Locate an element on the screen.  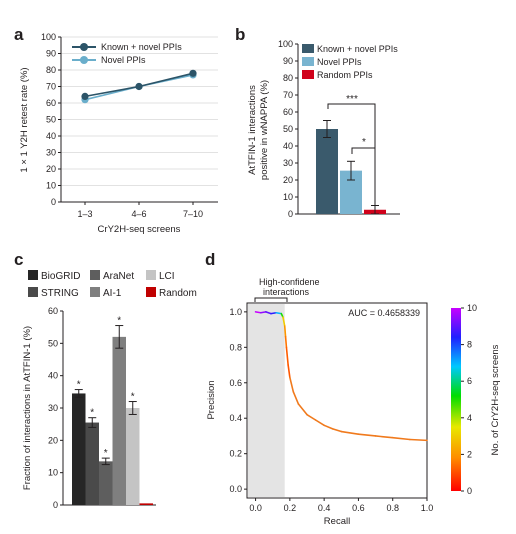
a-legend-known-label: Known + novel PPIs is located at coordinates (141, 47).